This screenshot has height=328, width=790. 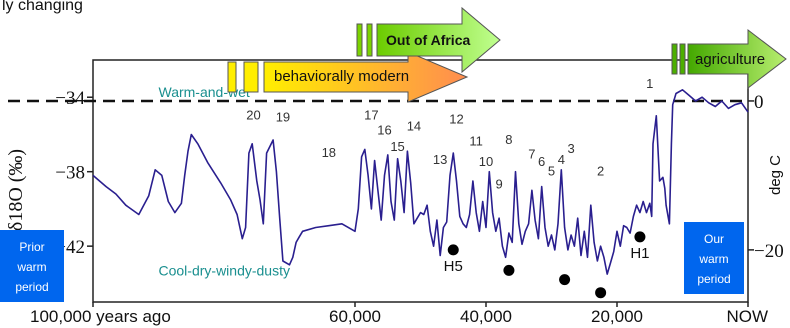 I want to click on arrow-ooa-shape, so click(x=438, y=40).